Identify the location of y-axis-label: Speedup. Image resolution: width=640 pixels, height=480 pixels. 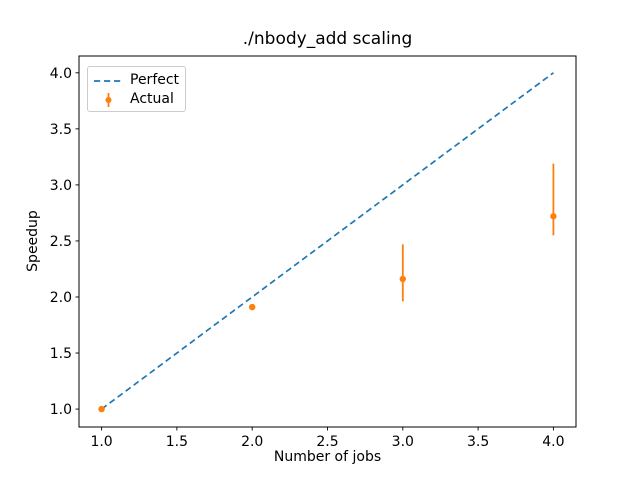
(33, 241).